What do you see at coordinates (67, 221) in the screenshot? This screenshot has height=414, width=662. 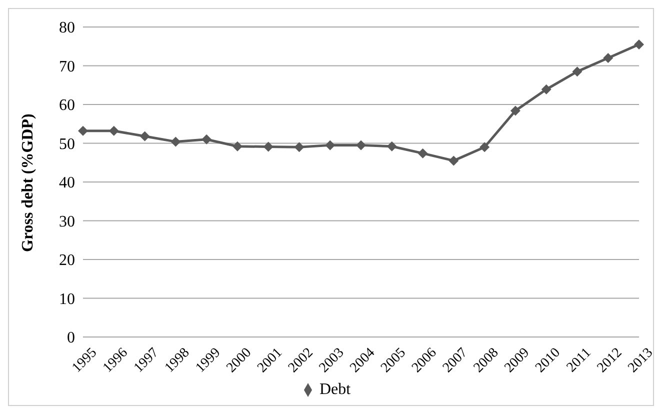 I see `y-tick-label: 30` at bounding box center [67, 221].